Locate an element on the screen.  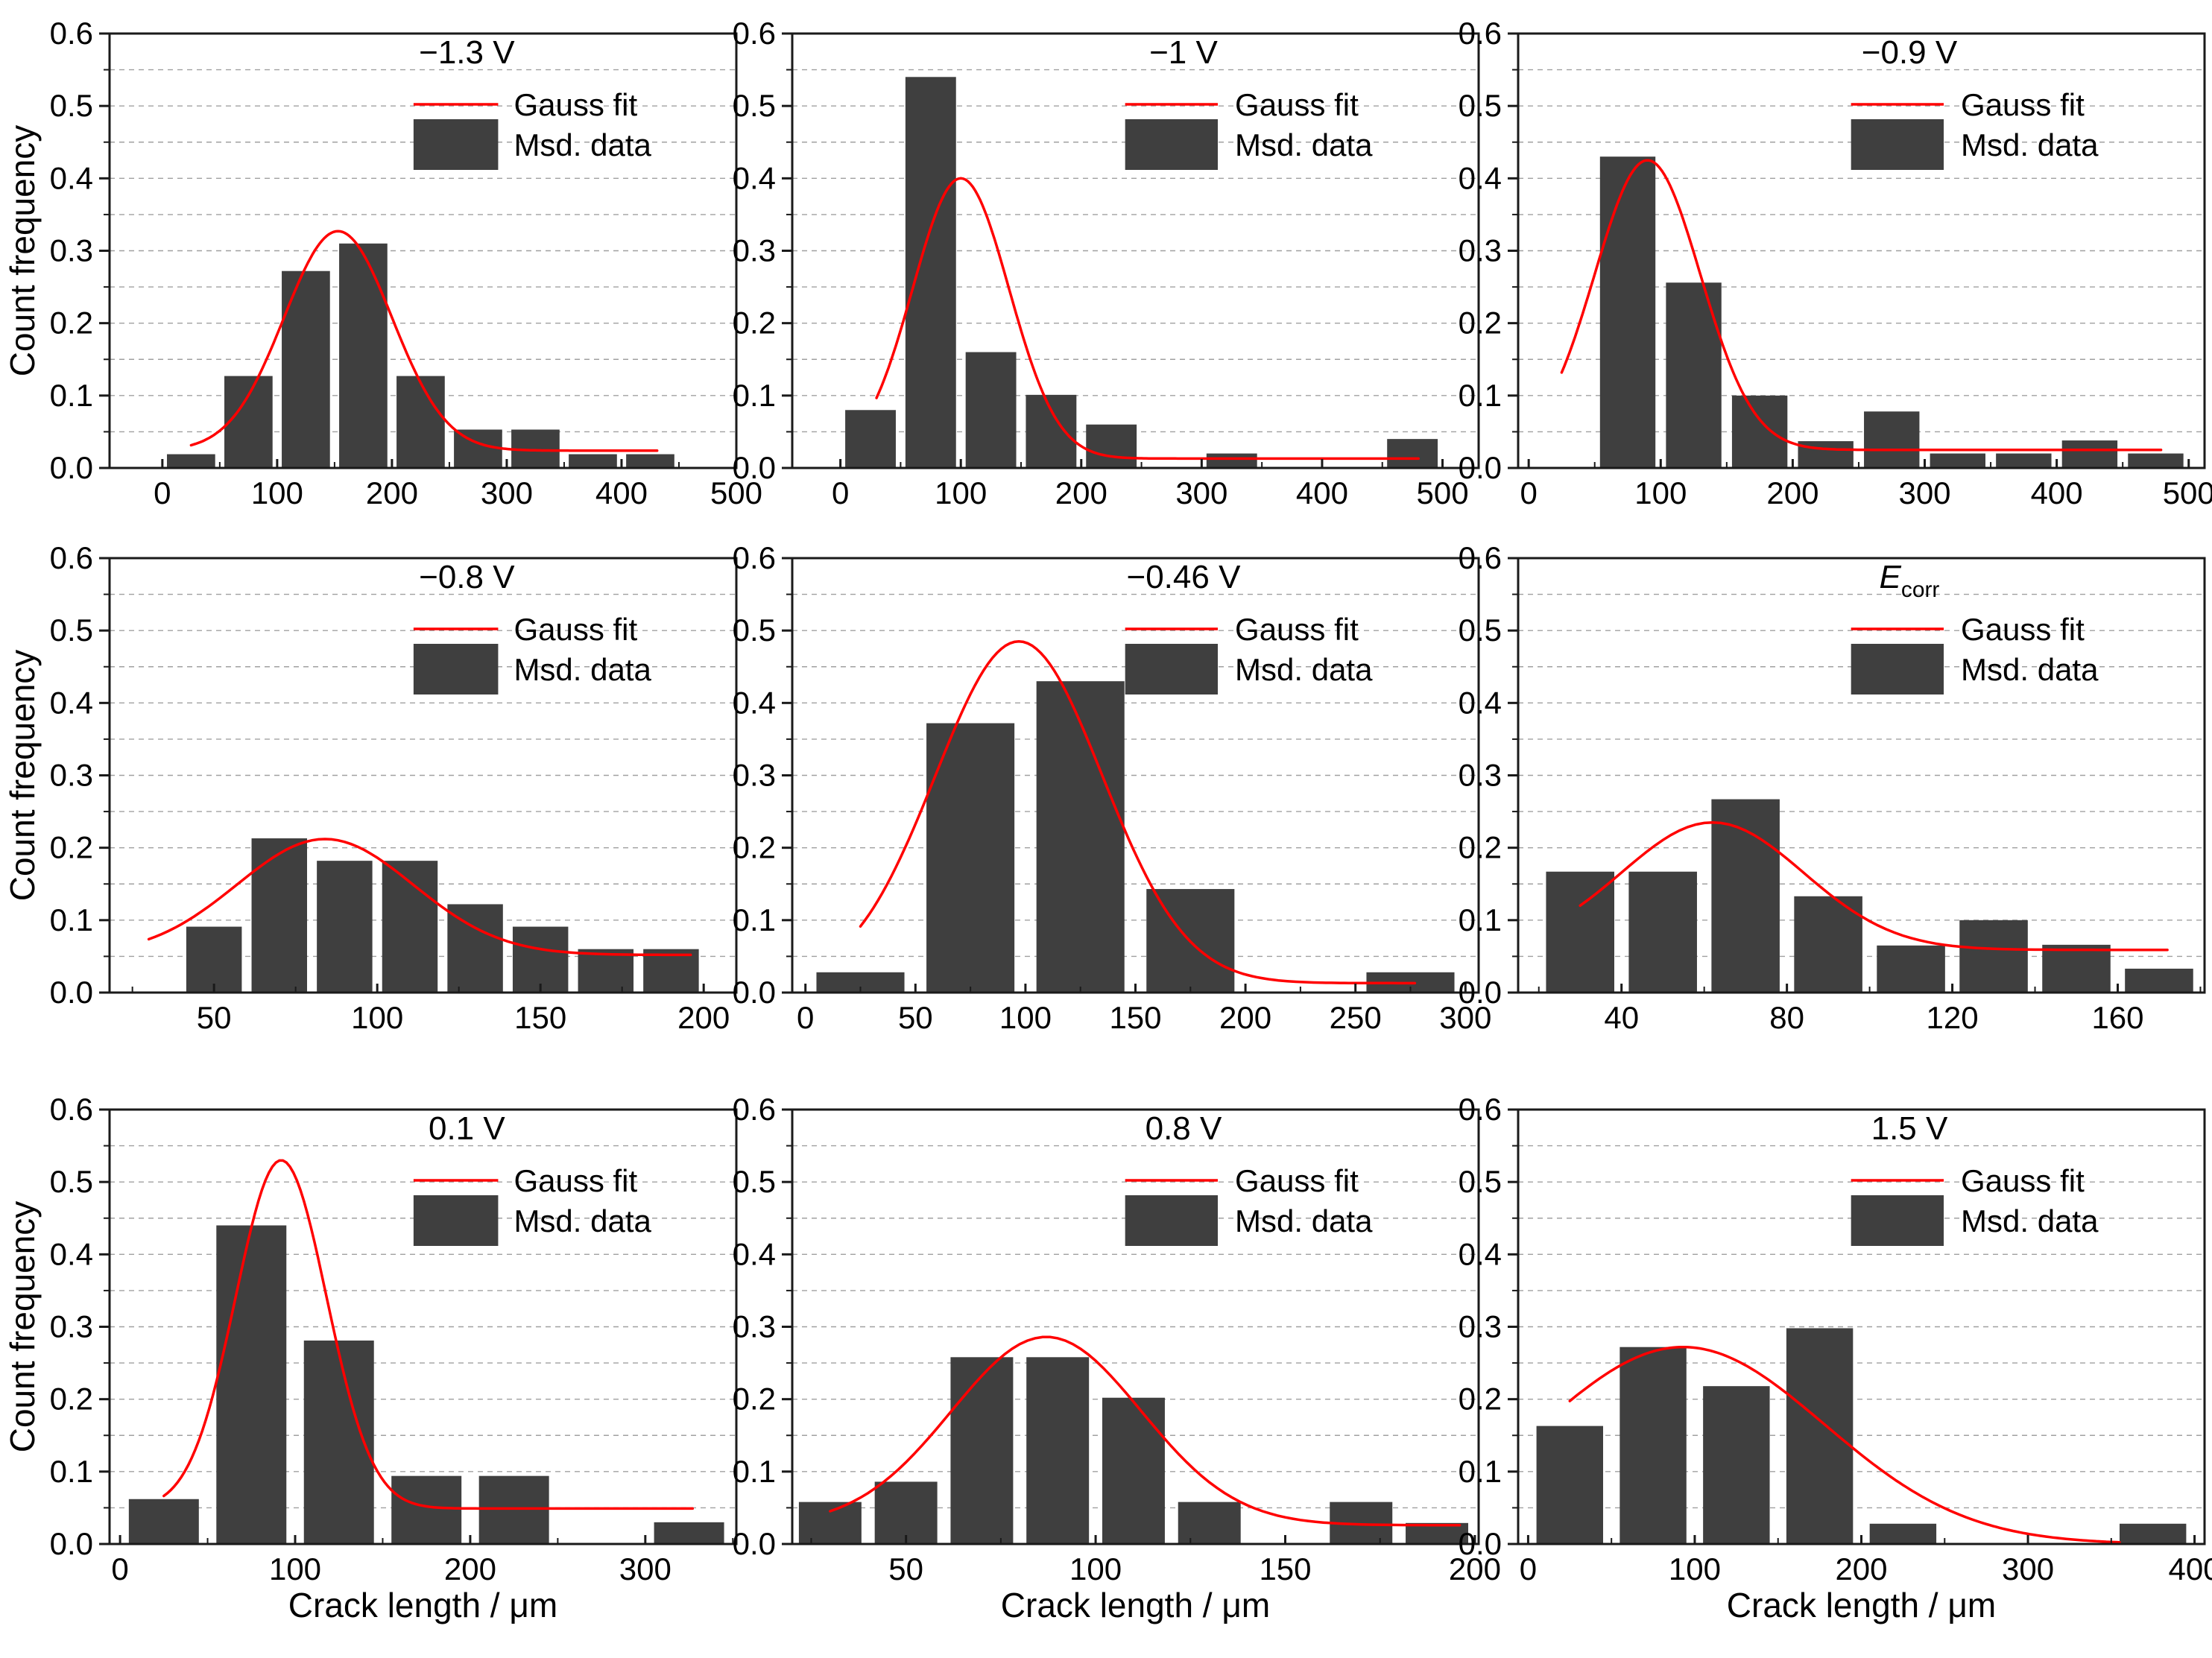
x-tick-label: 50 is located at coordinates (915, 1017).